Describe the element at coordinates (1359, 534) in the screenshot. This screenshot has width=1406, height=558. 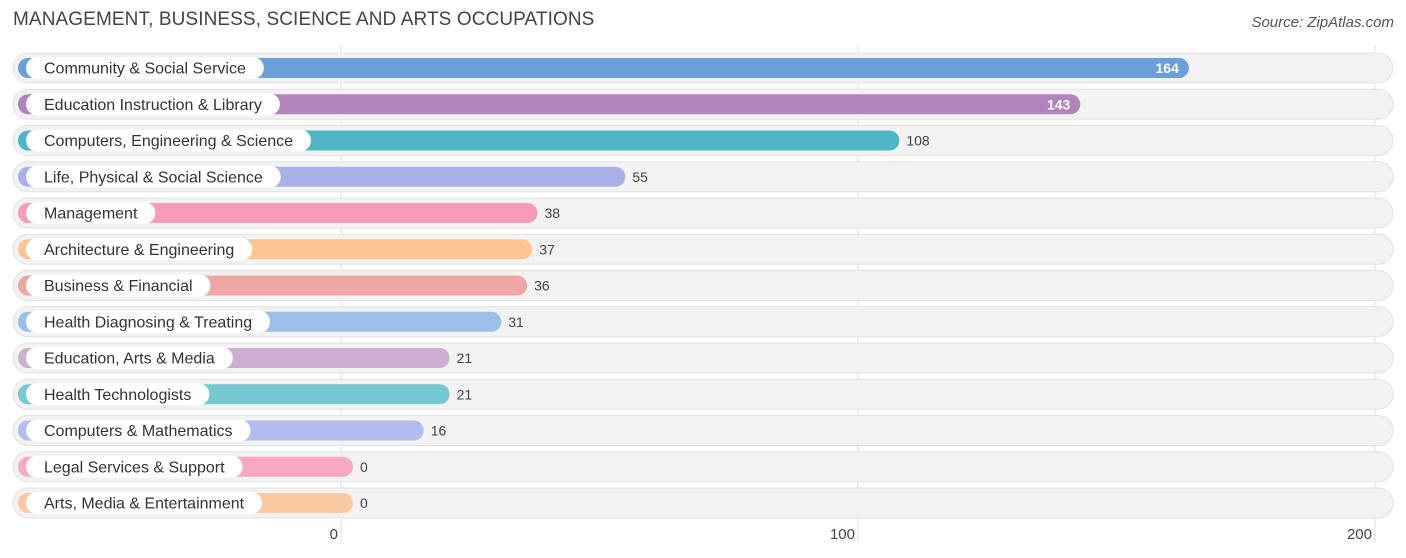
I see `x-tick-label: 200` at that location.